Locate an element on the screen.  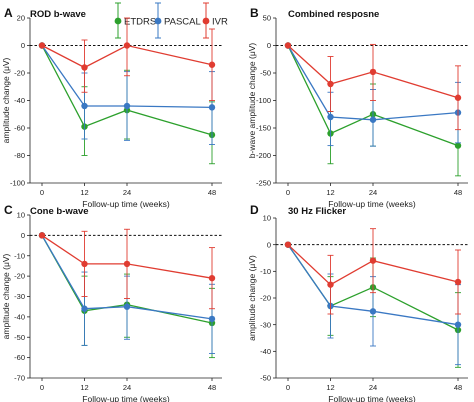
legend: ETDRS PASCAL IVR is located at coordinates (171, 20).